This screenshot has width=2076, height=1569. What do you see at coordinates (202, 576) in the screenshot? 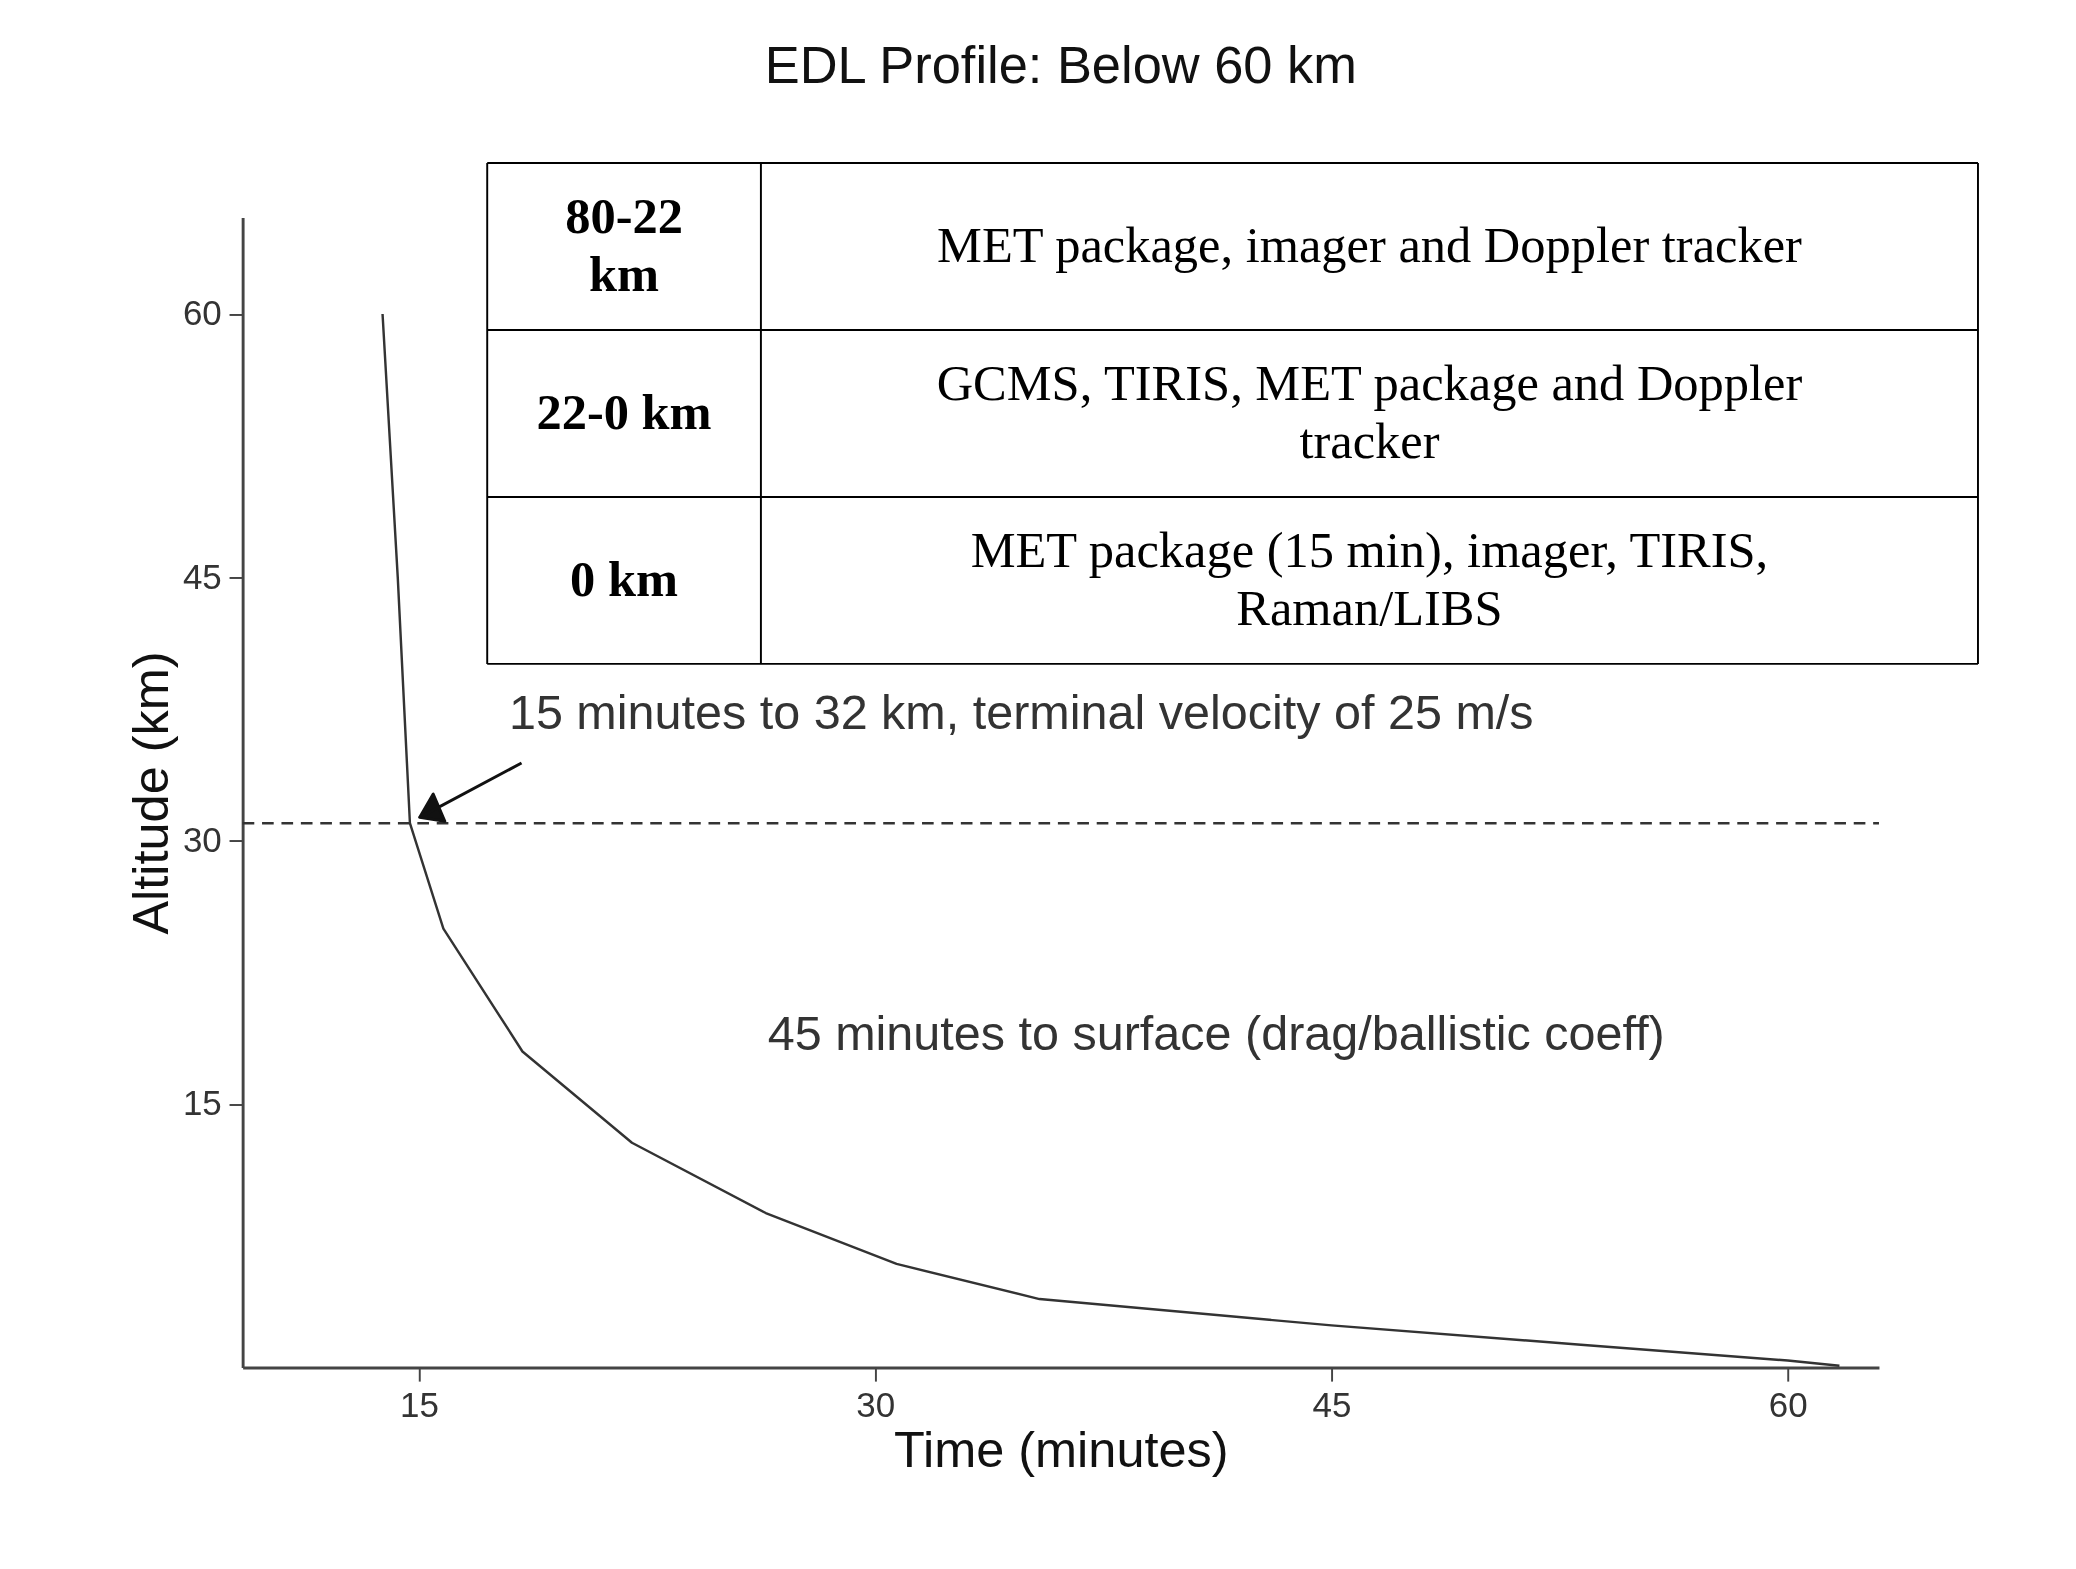
I see `y-tick-label: 45` at bounding box center [202, 576].